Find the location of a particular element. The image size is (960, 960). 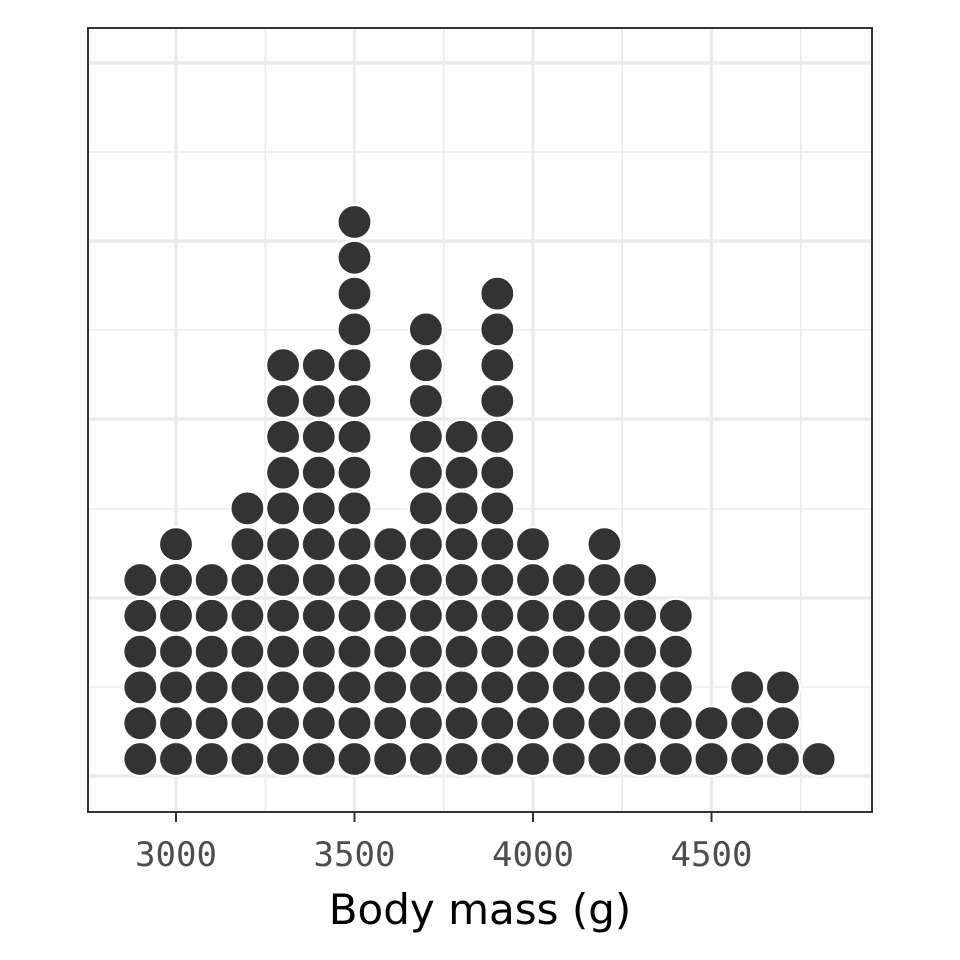

x-axis: 3000 3500 4000 4500 is located at coordinates (443, 843).